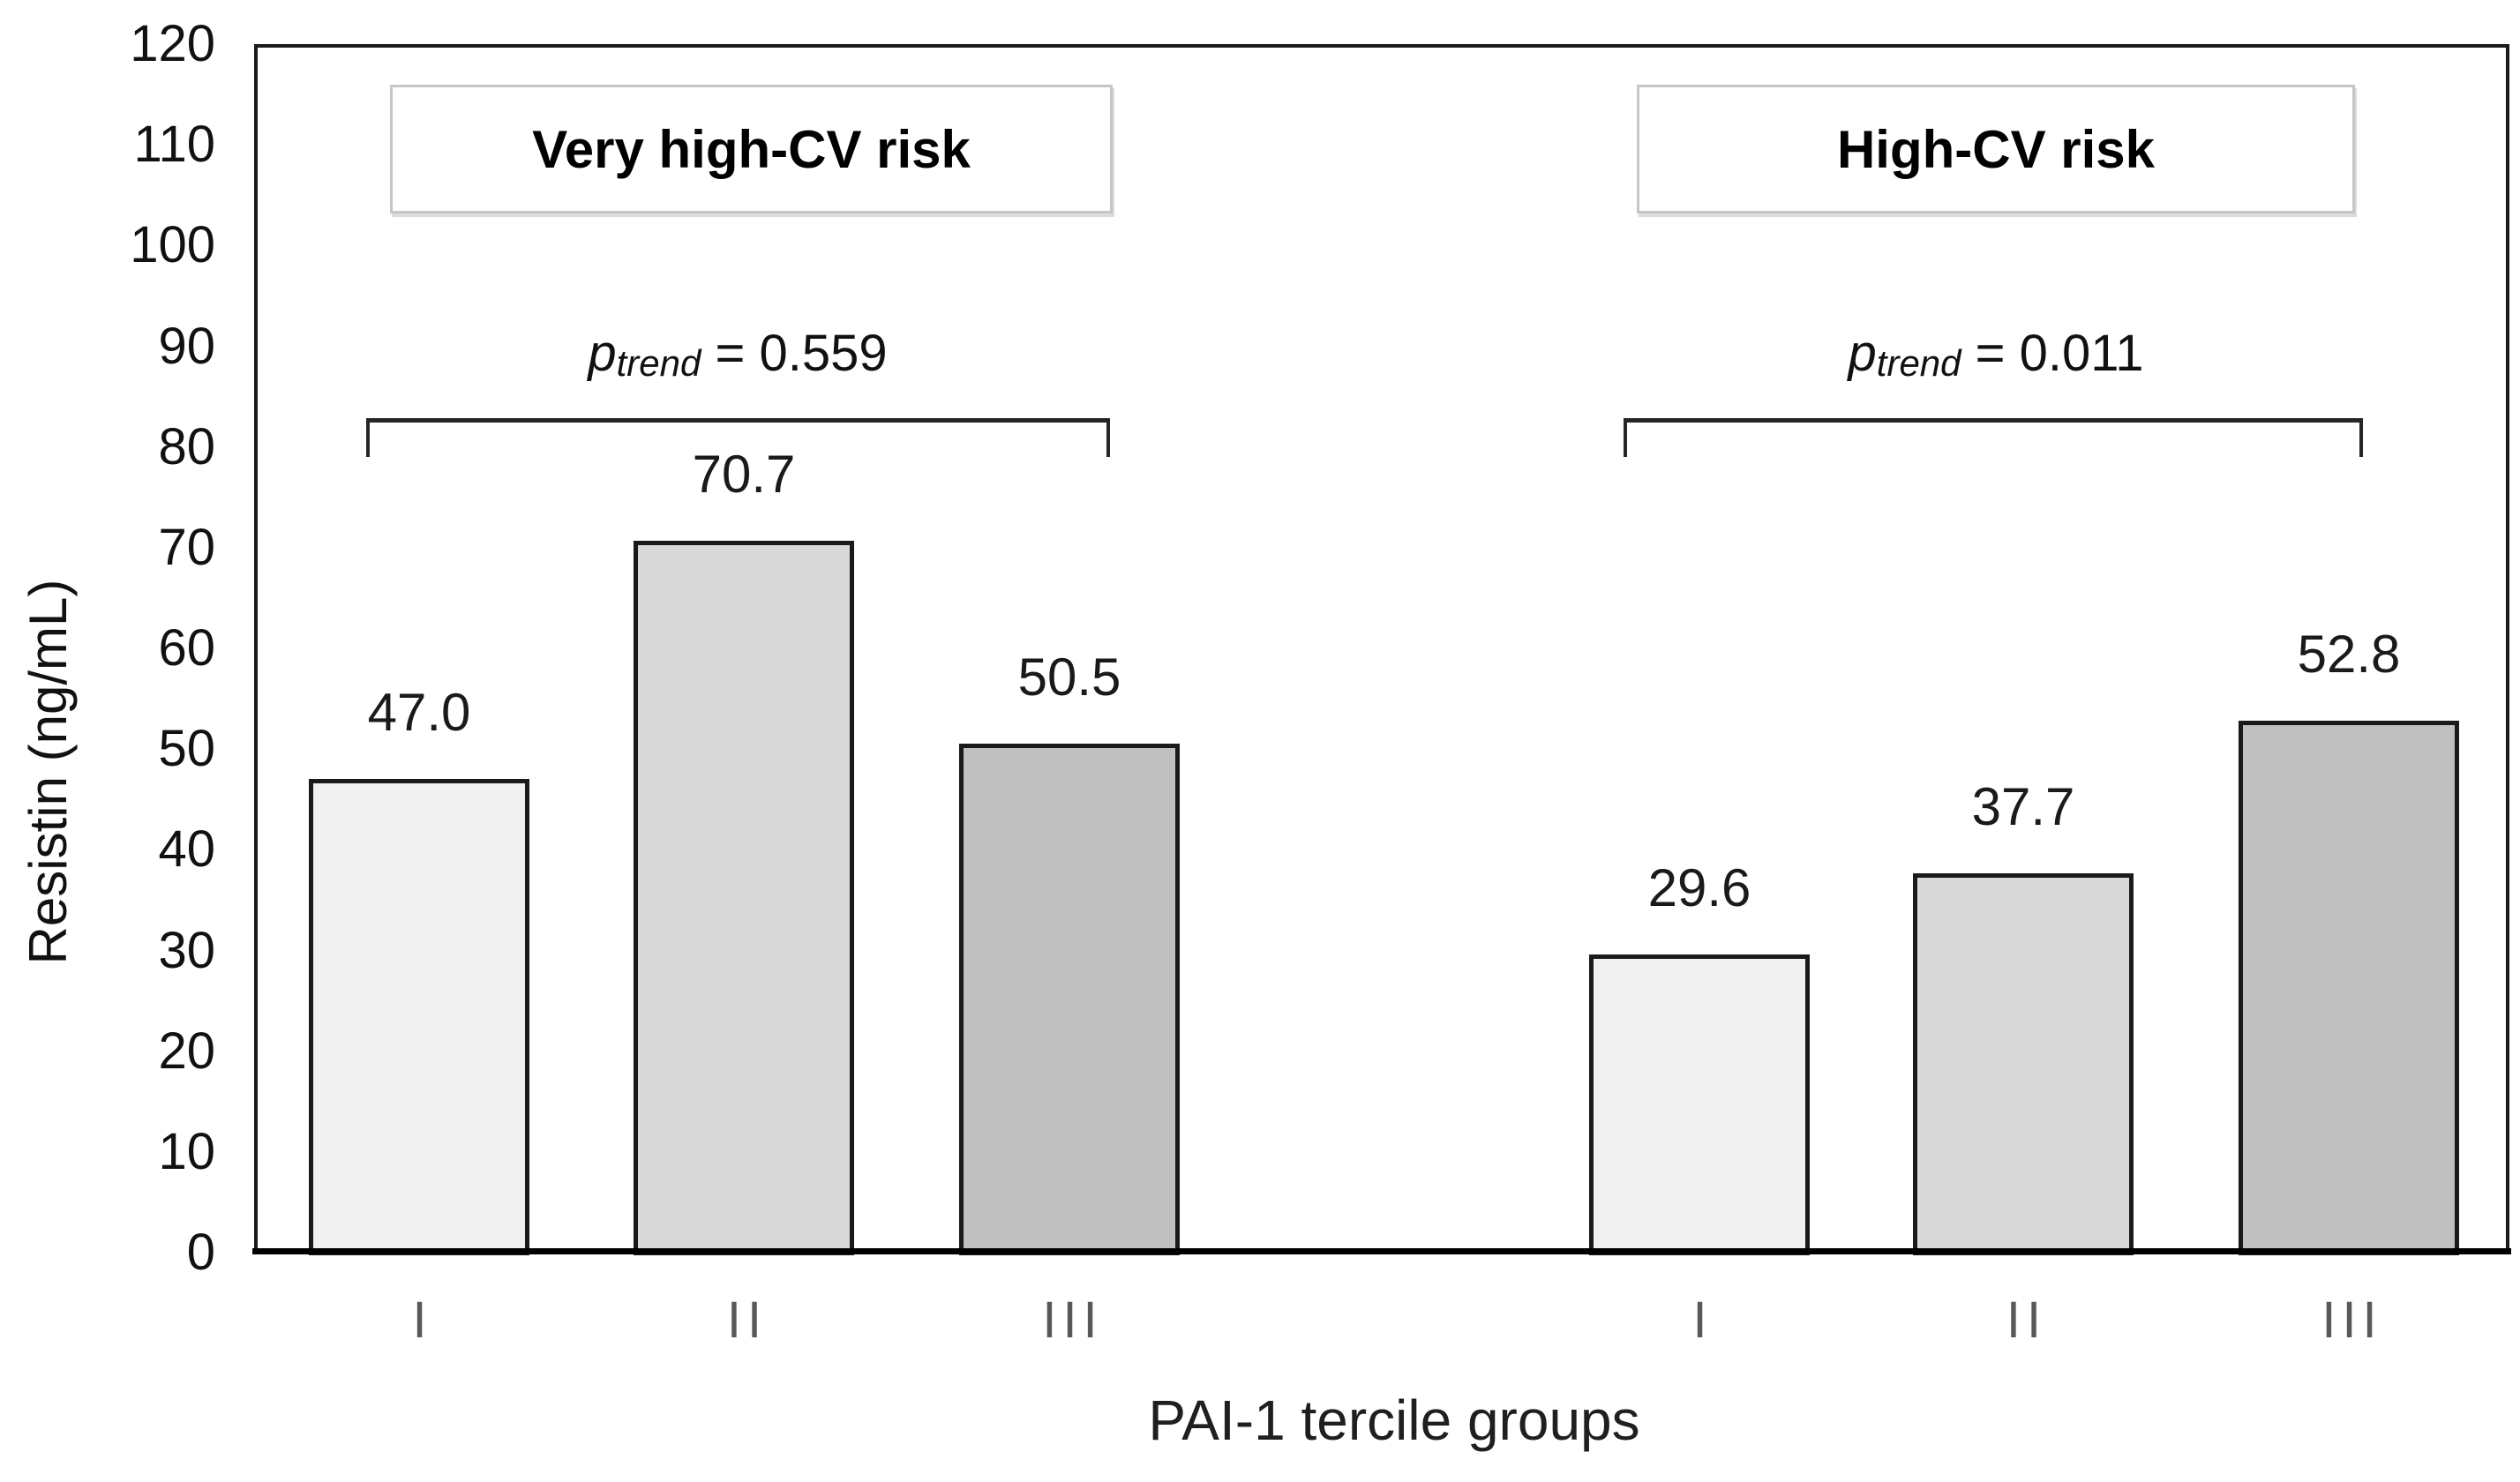  Describe the element at coordinates (1699, 888) in the screenshot. I see `bar-value-label: 29.6` at that location.